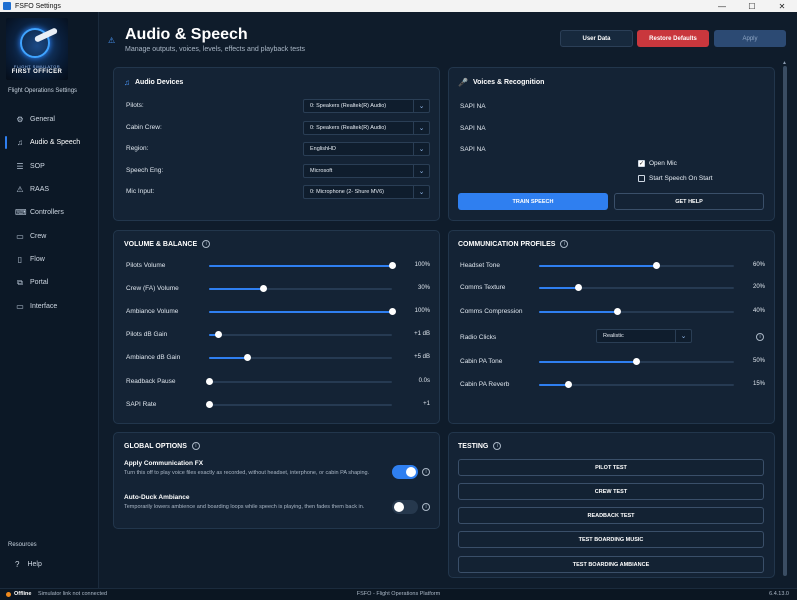 This screenshot has width=797, height=600. I want to click on test-boarding-music-button: TEST BOARDING MUSIC, so click(611, 539).